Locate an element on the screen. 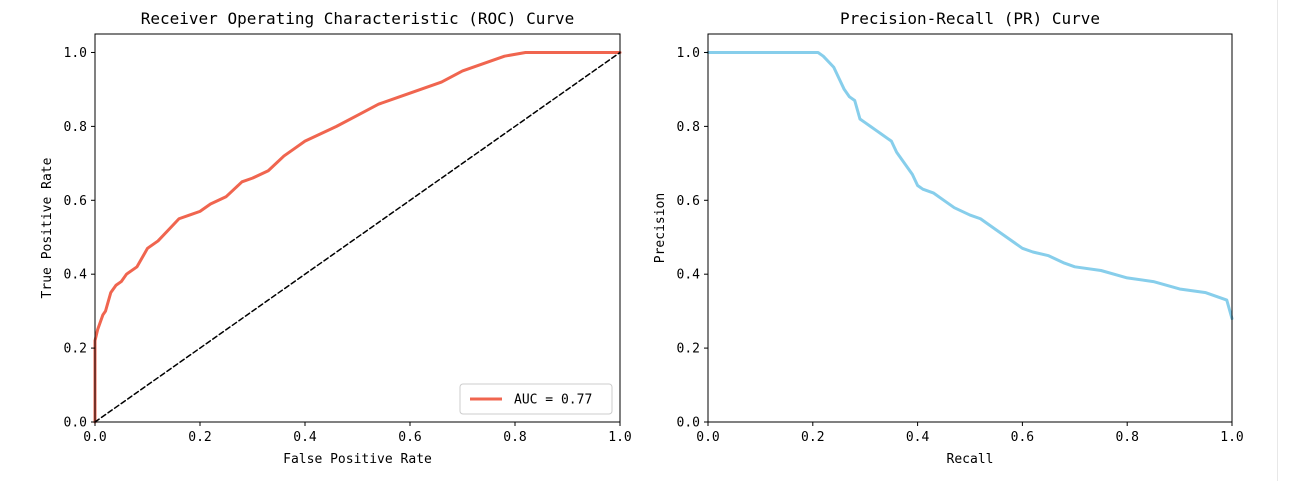  x-axis-label: Recall is located at coordinates (970, 459).